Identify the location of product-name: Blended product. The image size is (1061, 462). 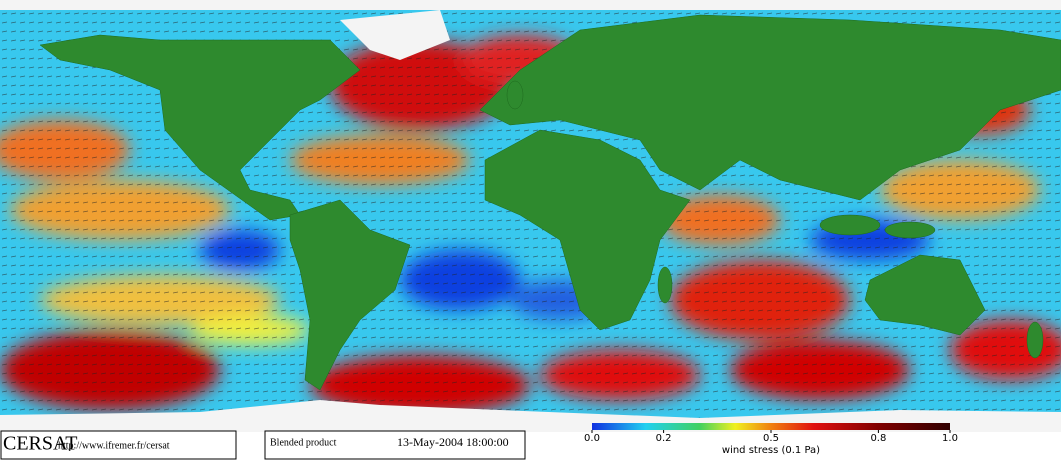
(303, 442).